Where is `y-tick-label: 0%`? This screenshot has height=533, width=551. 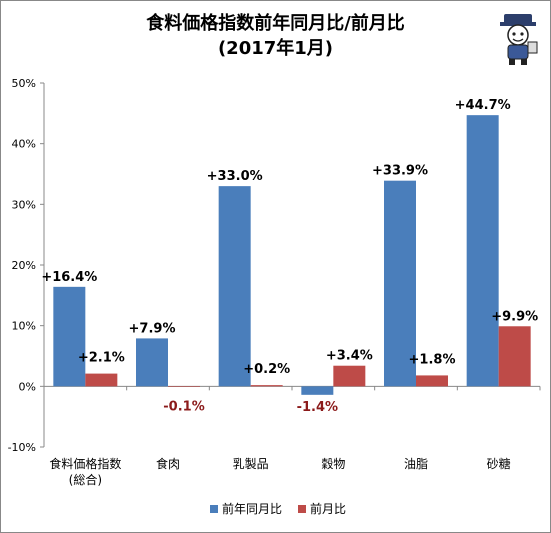 y-tick-label: 0% is located at coordinates (27, 386).